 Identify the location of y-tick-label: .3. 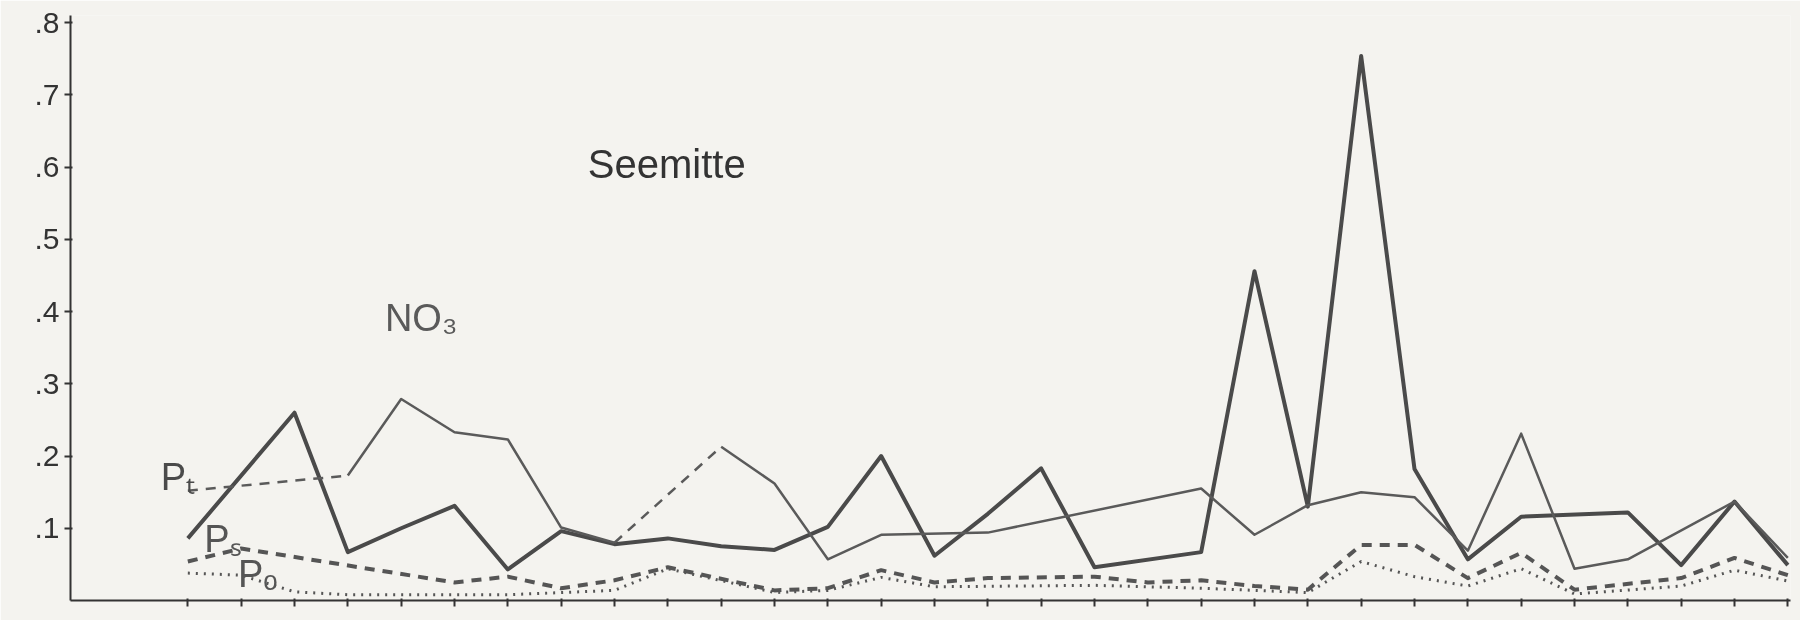
(47, 383).